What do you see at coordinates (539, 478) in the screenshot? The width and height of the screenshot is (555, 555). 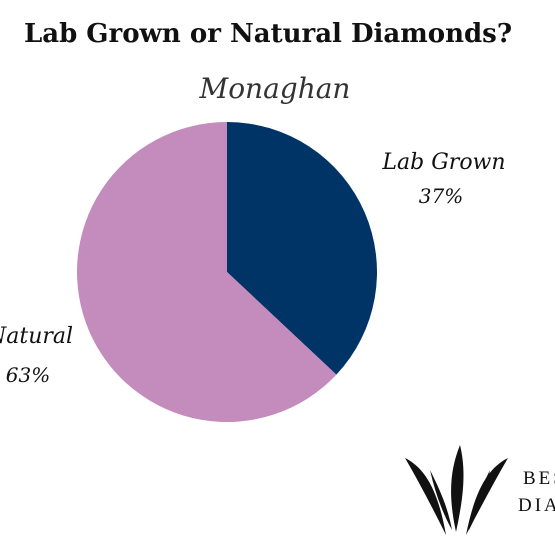 I see `logo-text-line-1: BES` at bounding box center [539, 478].